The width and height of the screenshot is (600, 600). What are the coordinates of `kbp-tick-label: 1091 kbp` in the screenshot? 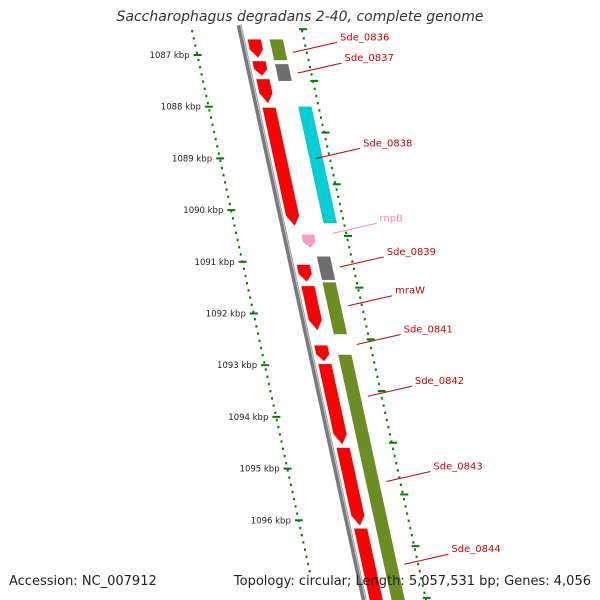 It's located at (215, 263).